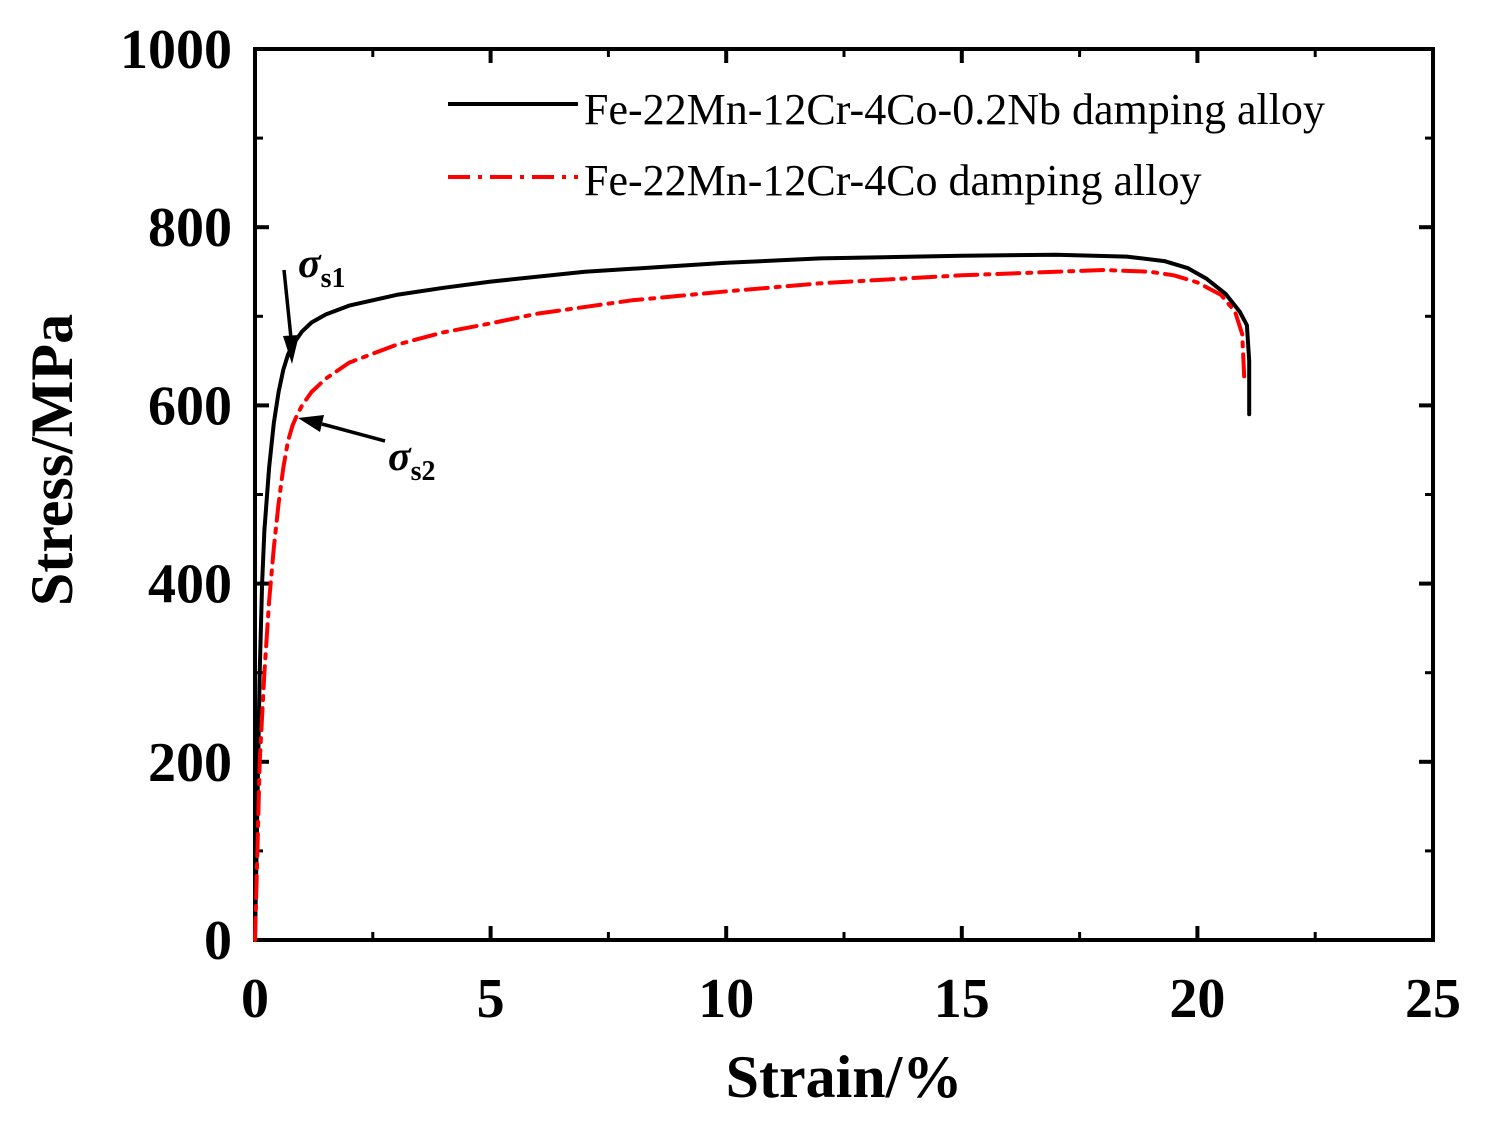 The width and height of the screenshot is (1489, 1123). Describe the element at coordinates (52, 460) in the screenshot. I see `y-axis-title: Stress/MPa` at that location.